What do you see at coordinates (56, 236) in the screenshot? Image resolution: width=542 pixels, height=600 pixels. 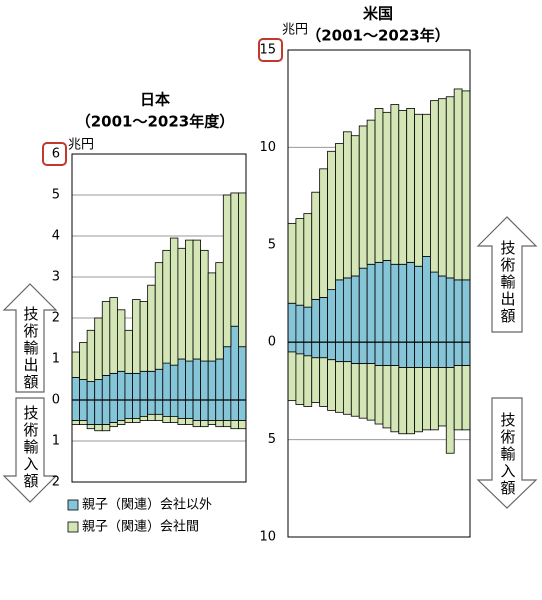 I see `y-tick-label: 4` at bounding box center [56, 236].